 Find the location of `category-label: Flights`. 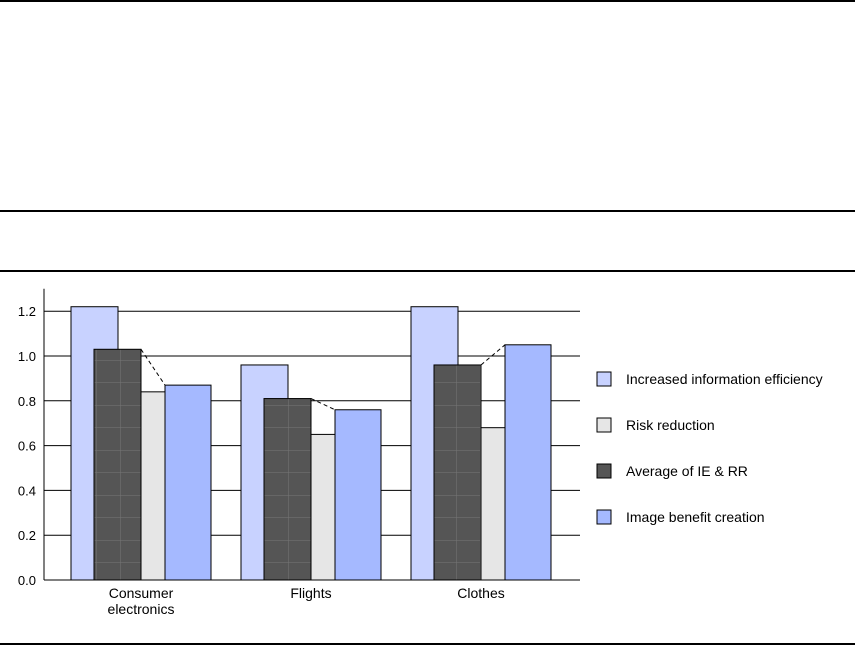

category-label: Flights is located at coordinates (310, 593).